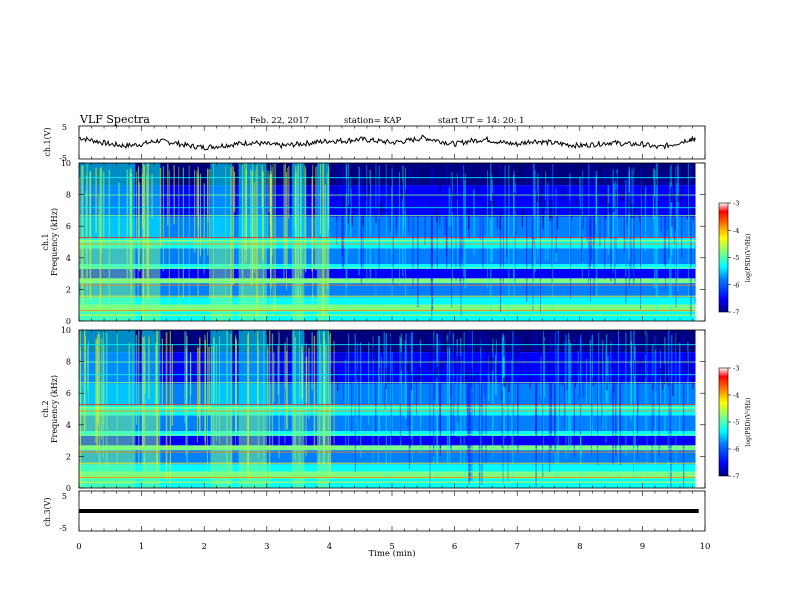 The image size is (792, 612). I want to click on frequency-tick-label: 2, so click(68, 456).